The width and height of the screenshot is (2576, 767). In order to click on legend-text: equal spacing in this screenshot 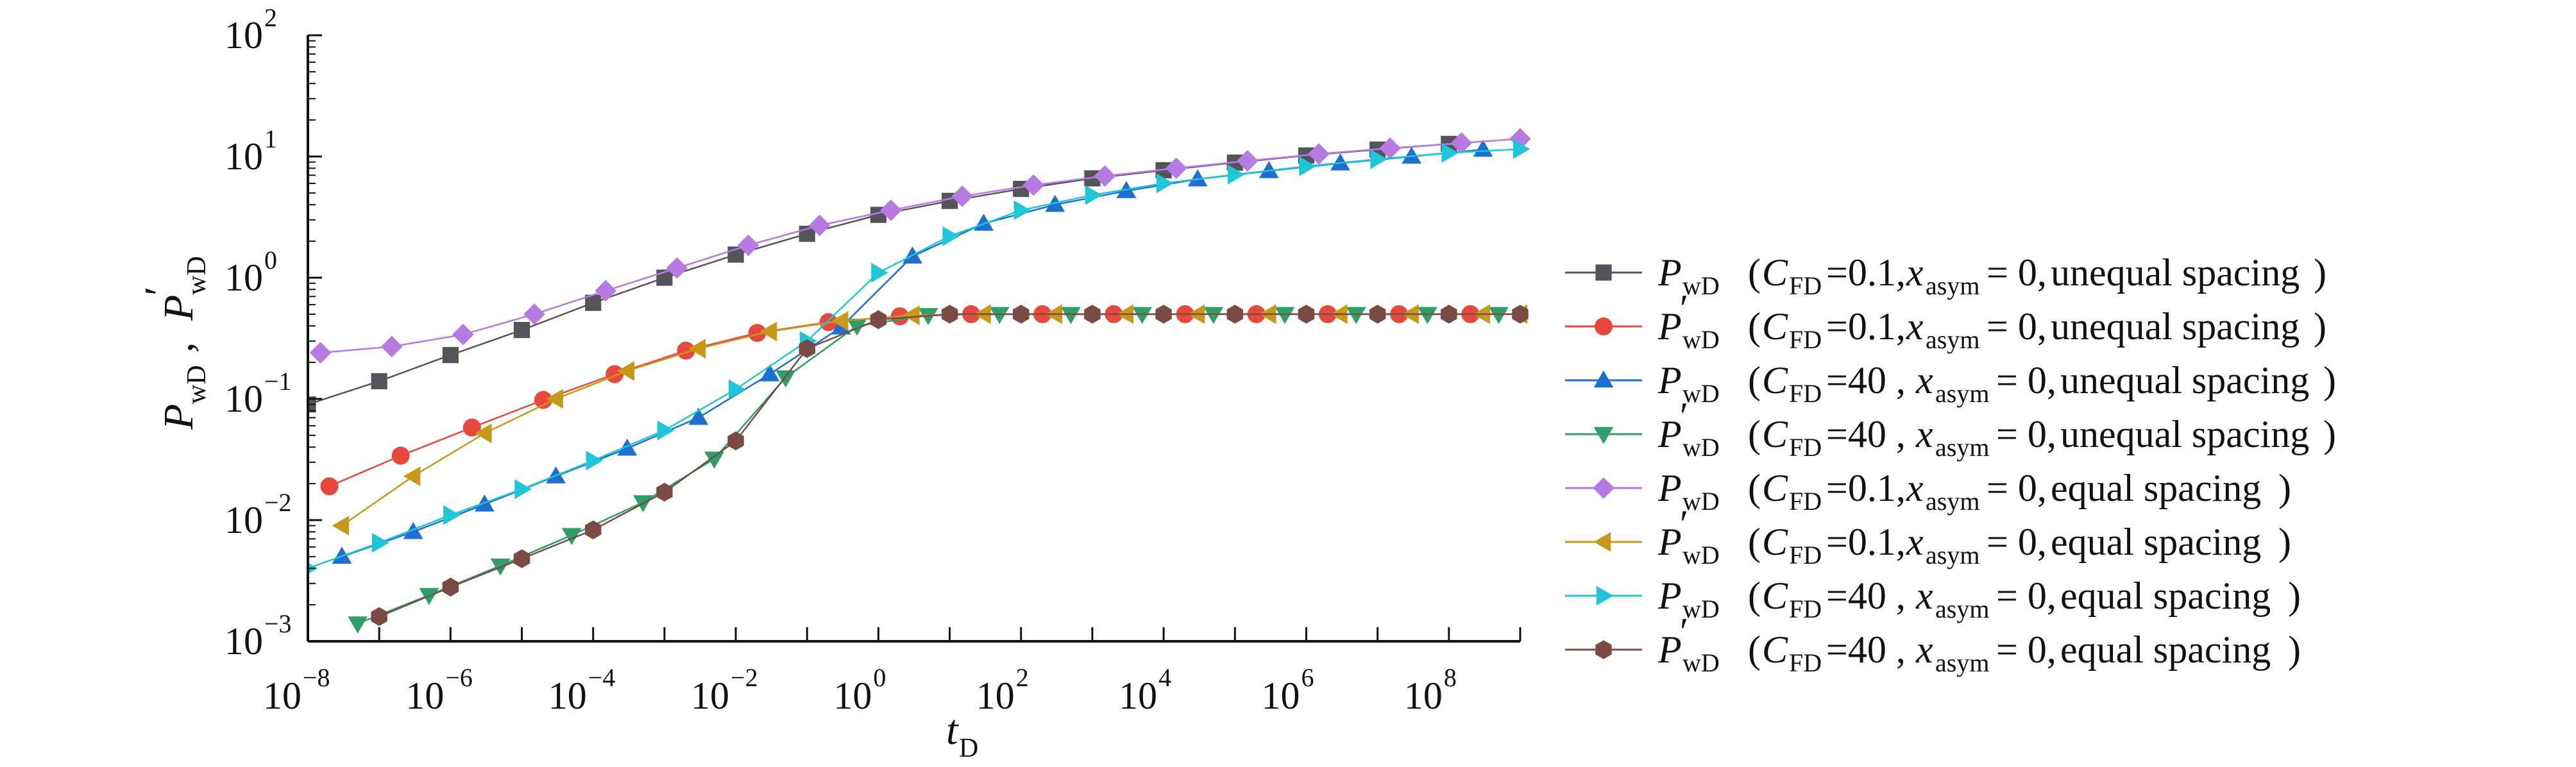, I will do `click(2156, 542)`.